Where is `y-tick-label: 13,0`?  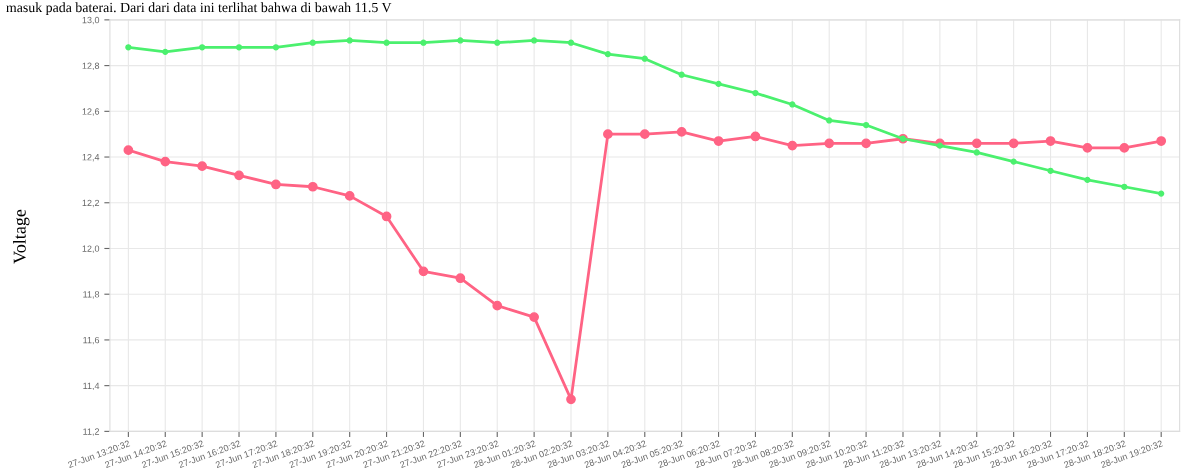
y-tick-label: 13,0 is located at coordinates (91, 20).